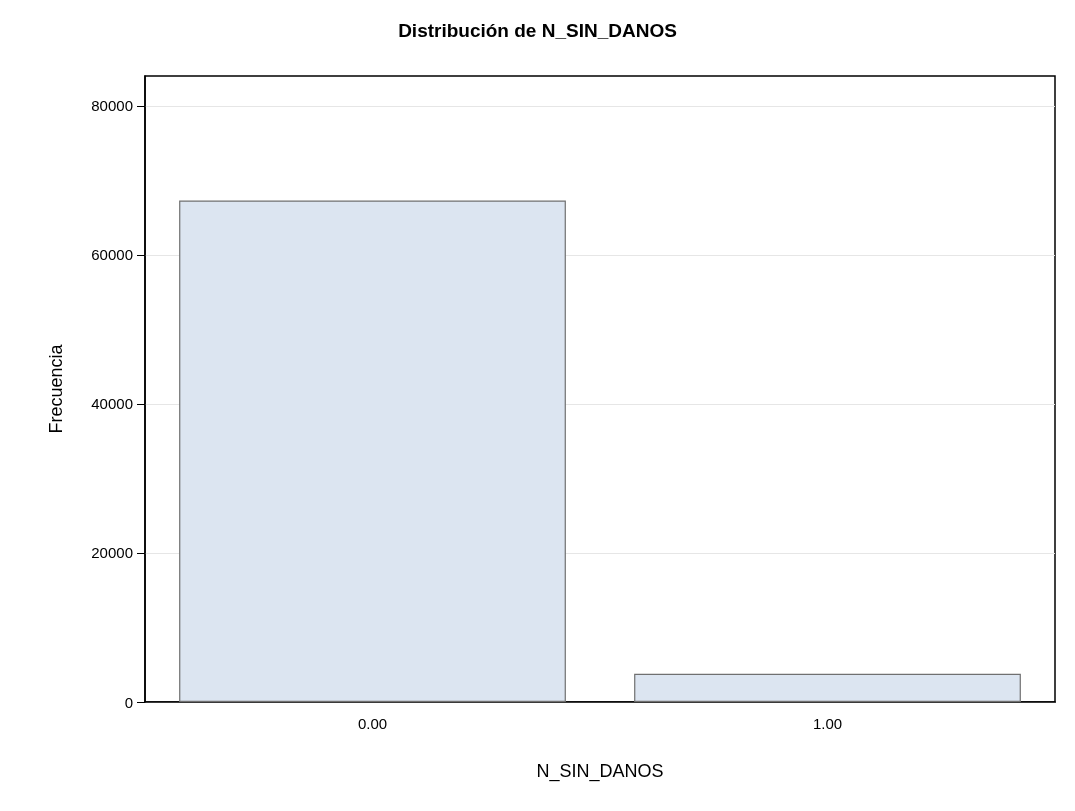  Describe the element at coordinates (56, 388) in the screenshot. I see `y-axis-title: Frecuencia` at that location.